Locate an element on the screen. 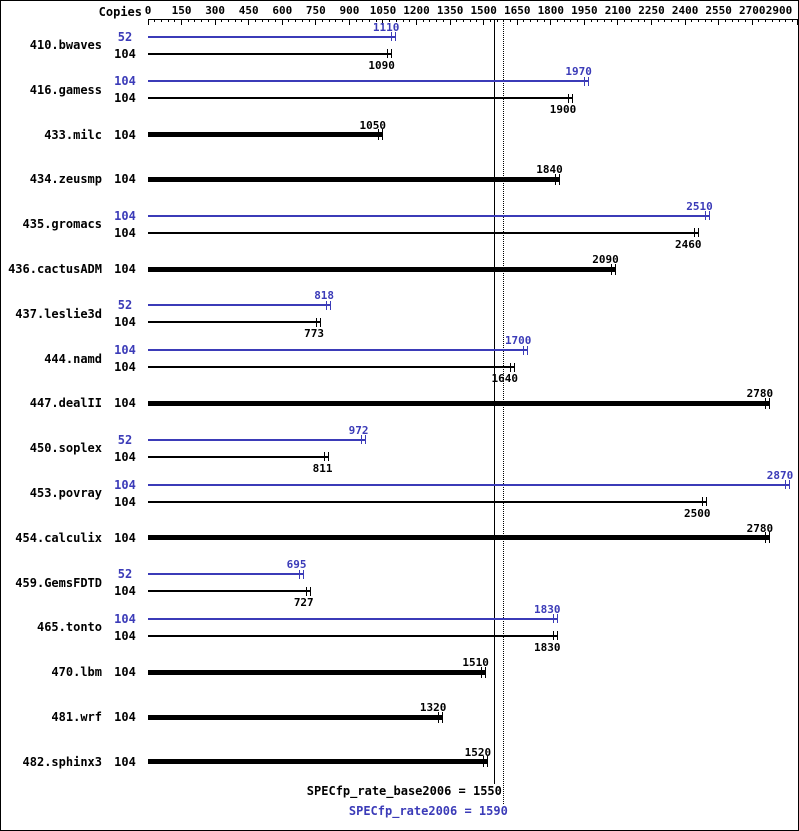  peak-median-label: SPECfp_rate2006 = 1590 is located at coordinates (428, 811).